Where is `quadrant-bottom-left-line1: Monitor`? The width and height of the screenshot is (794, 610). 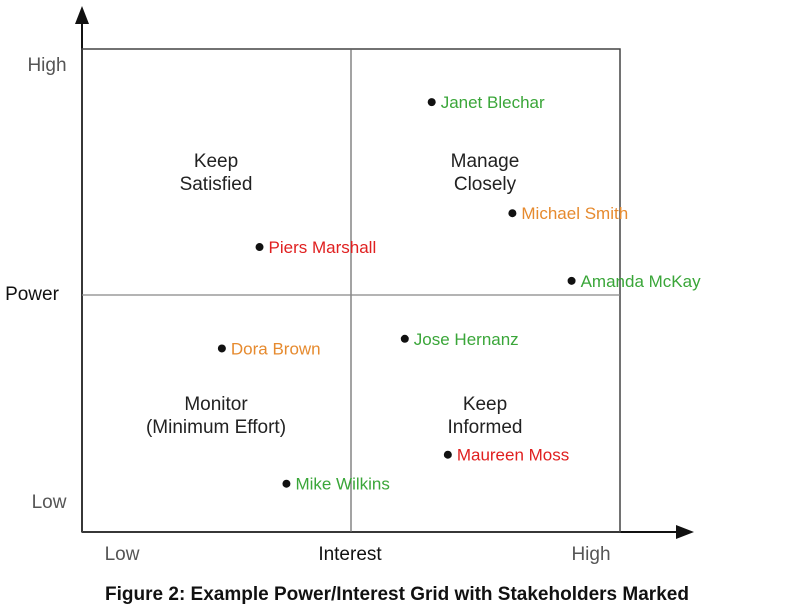 quadrant-bottom-left-line1: Monitor is located at coordinates (216, 404).